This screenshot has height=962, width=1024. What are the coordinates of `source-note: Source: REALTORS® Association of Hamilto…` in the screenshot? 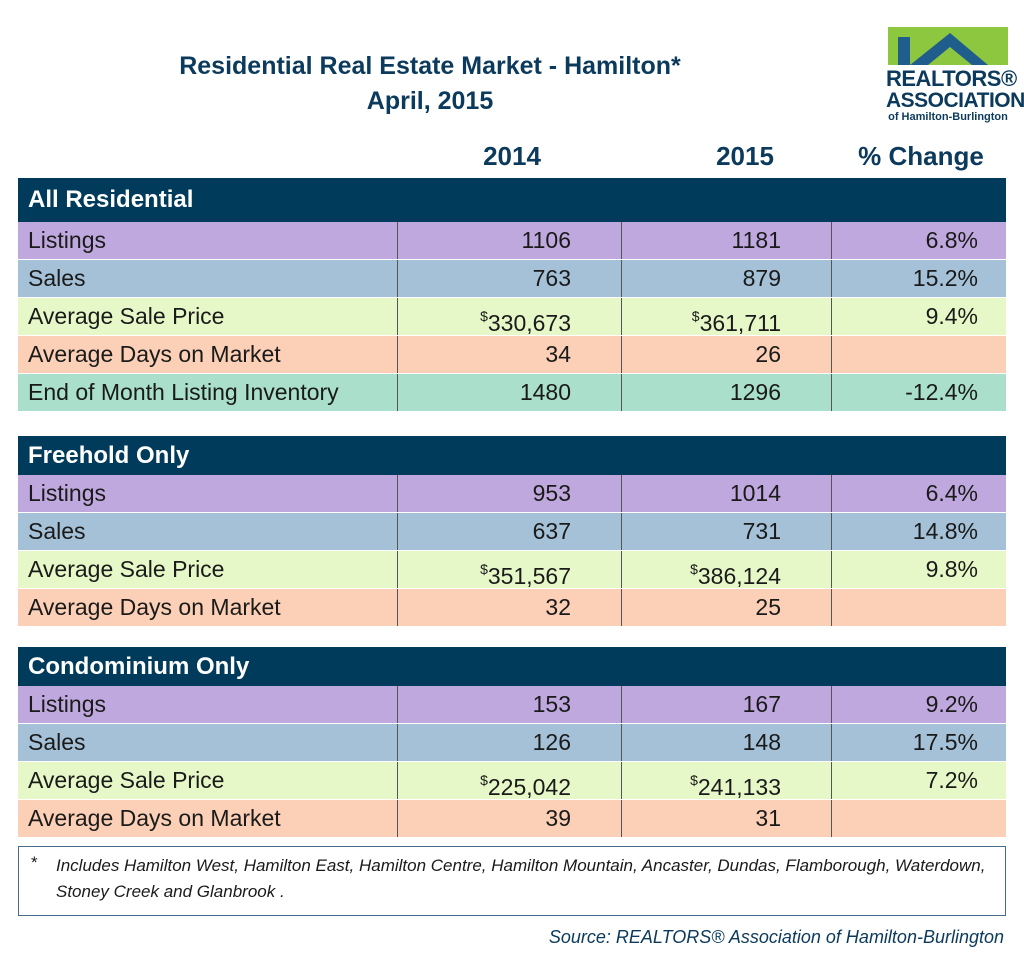 It's located at (776, 937).